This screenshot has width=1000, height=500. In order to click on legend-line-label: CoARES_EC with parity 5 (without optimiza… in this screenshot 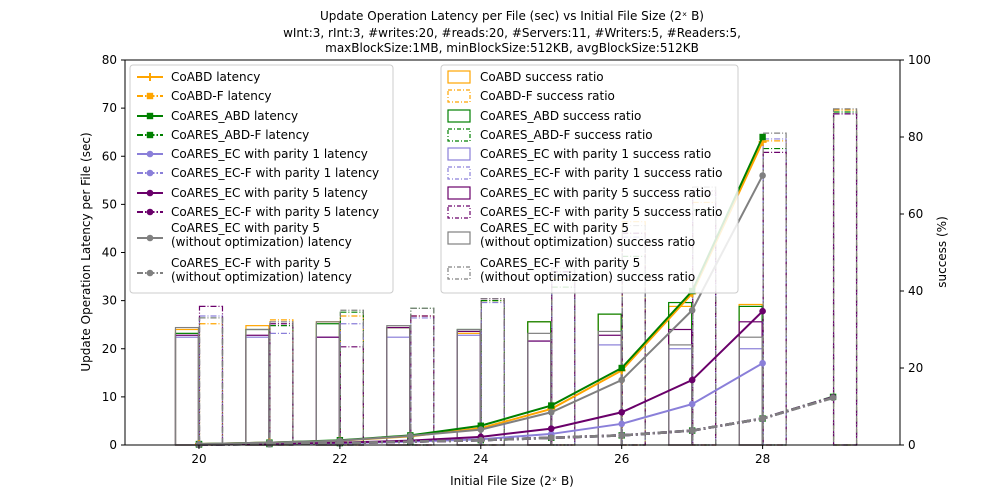, I will do `click(261, 235)`.